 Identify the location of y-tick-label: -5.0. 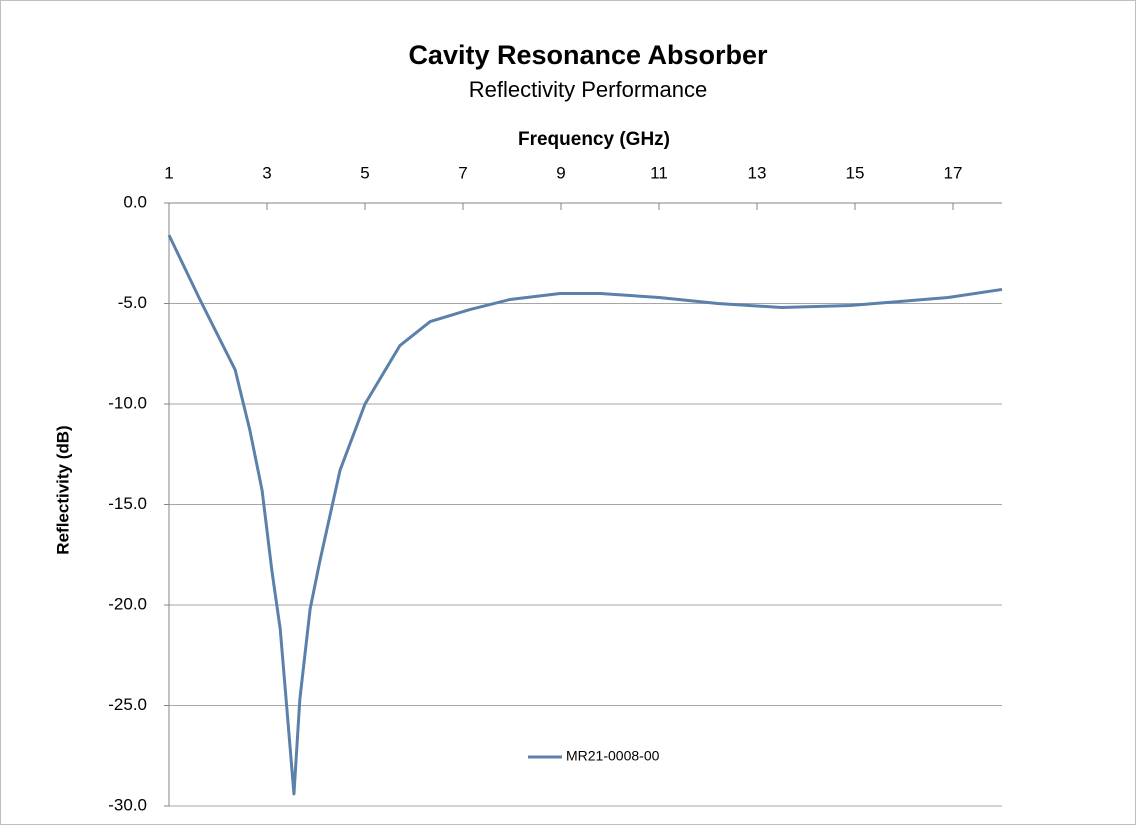
(132, 302).